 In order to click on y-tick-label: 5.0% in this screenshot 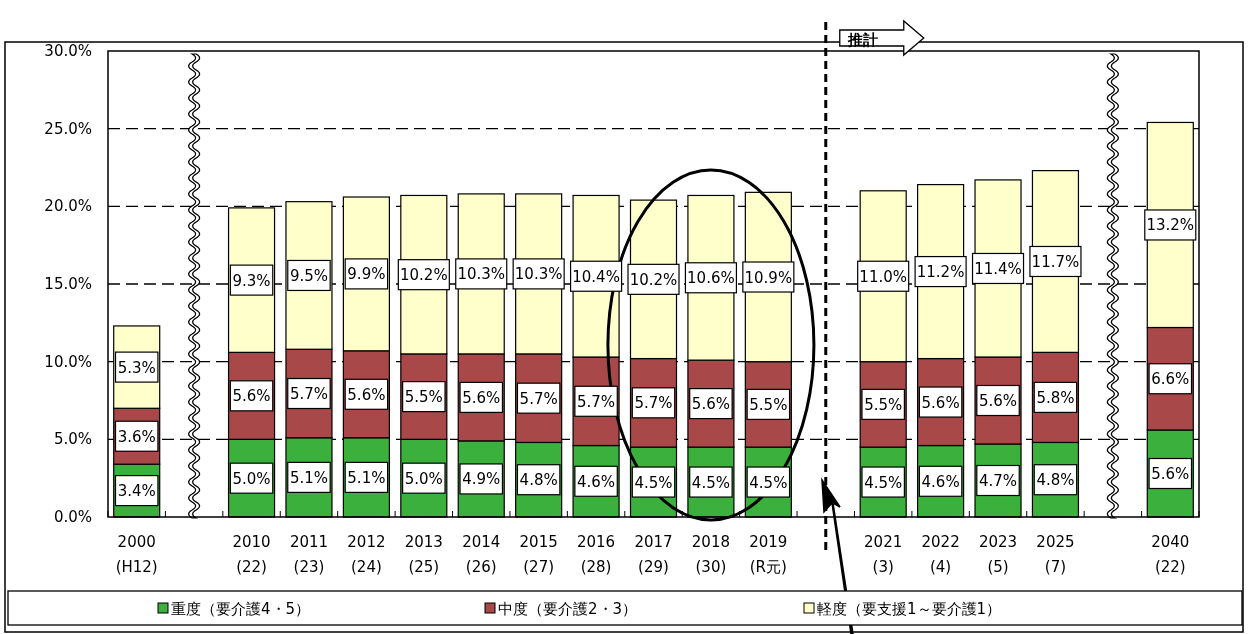, I will do `click(72, 439)`.